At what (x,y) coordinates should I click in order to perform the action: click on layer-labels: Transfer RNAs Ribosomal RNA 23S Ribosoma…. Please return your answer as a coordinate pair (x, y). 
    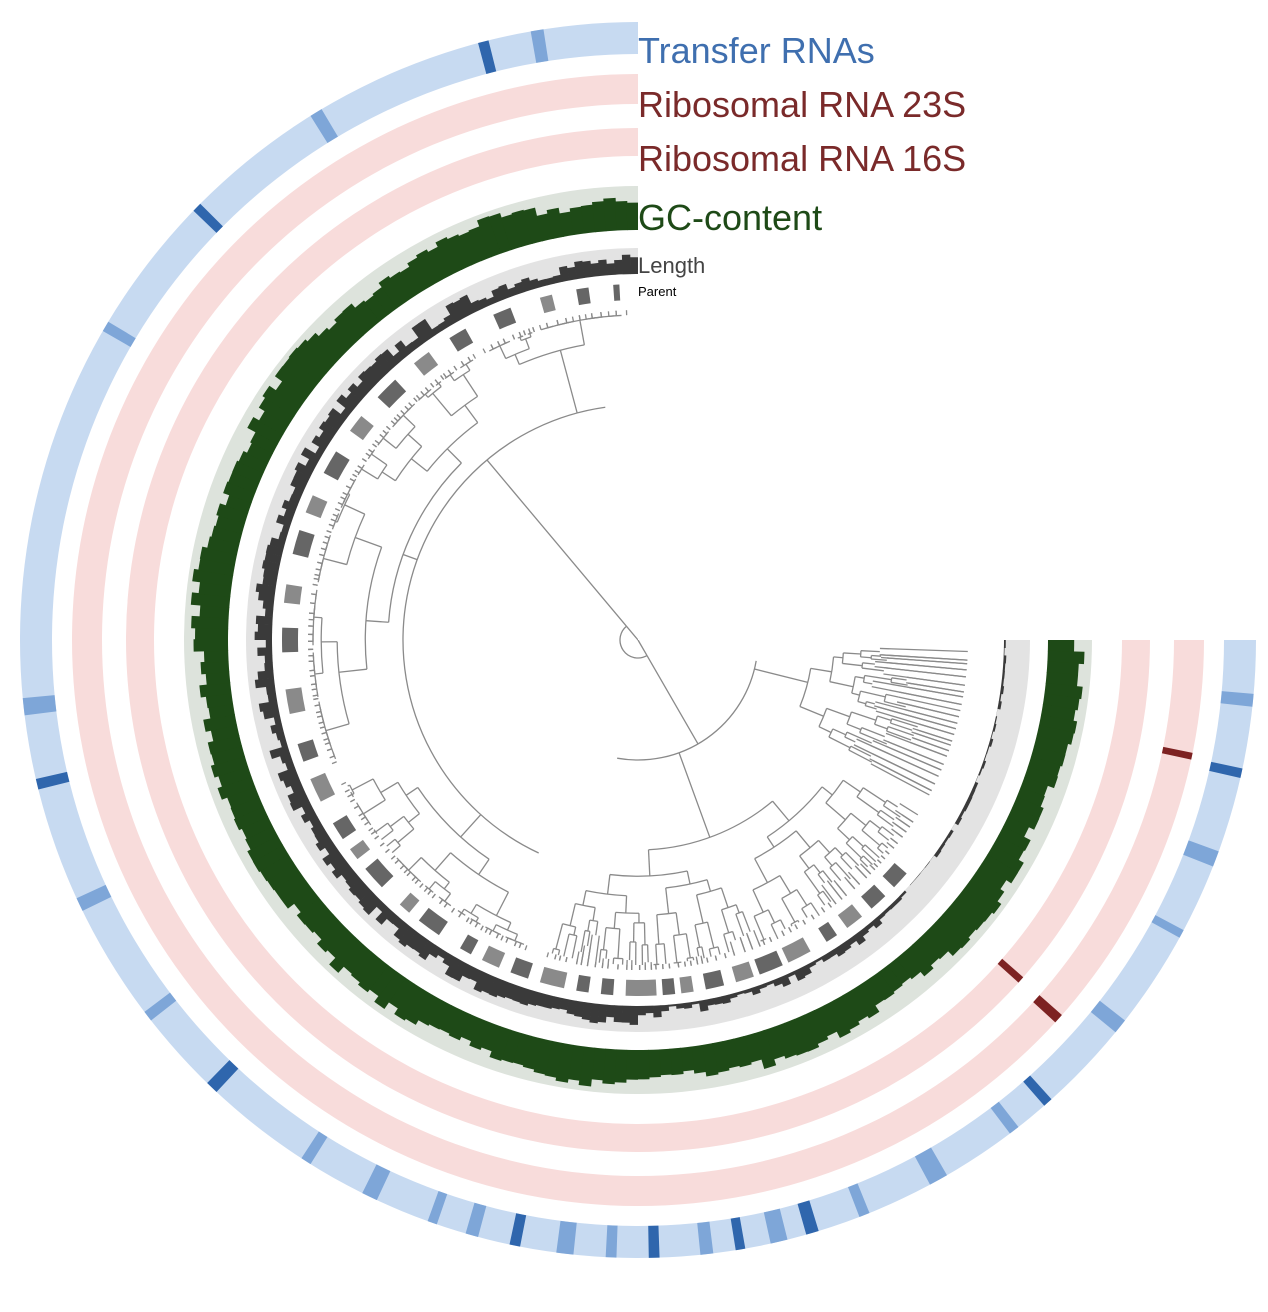
    Looking at the image, I should click on (802, 164).